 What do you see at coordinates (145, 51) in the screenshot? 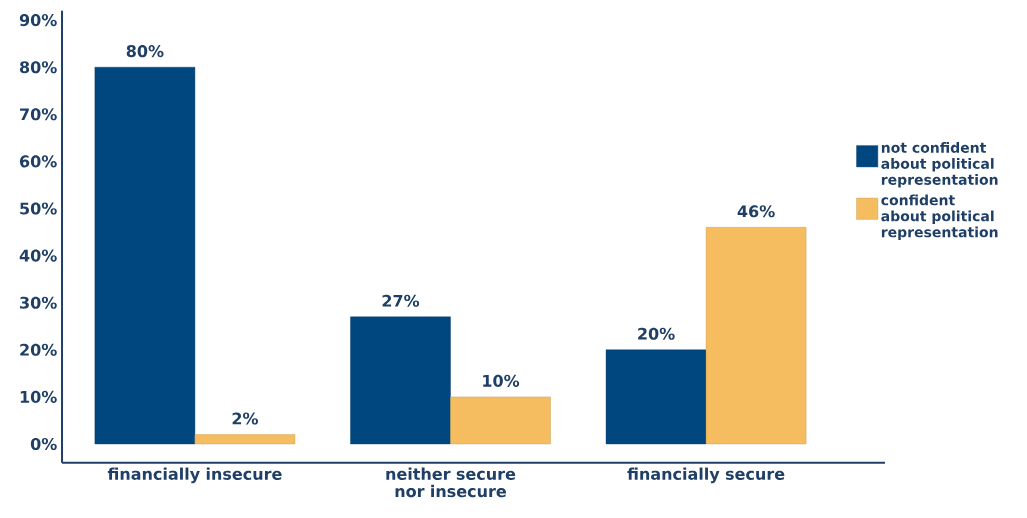
I see `data-label: 80%` at bounding box center [145, 51].